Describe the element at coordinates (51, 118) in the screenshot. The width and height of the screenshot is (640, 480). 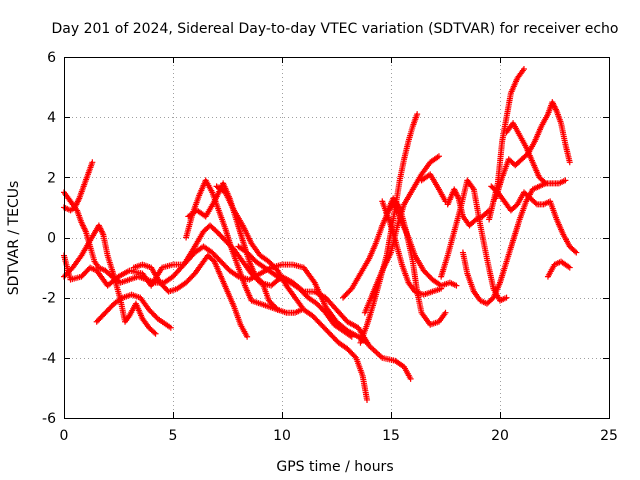
I see `y-tick-label: 4` at that location.